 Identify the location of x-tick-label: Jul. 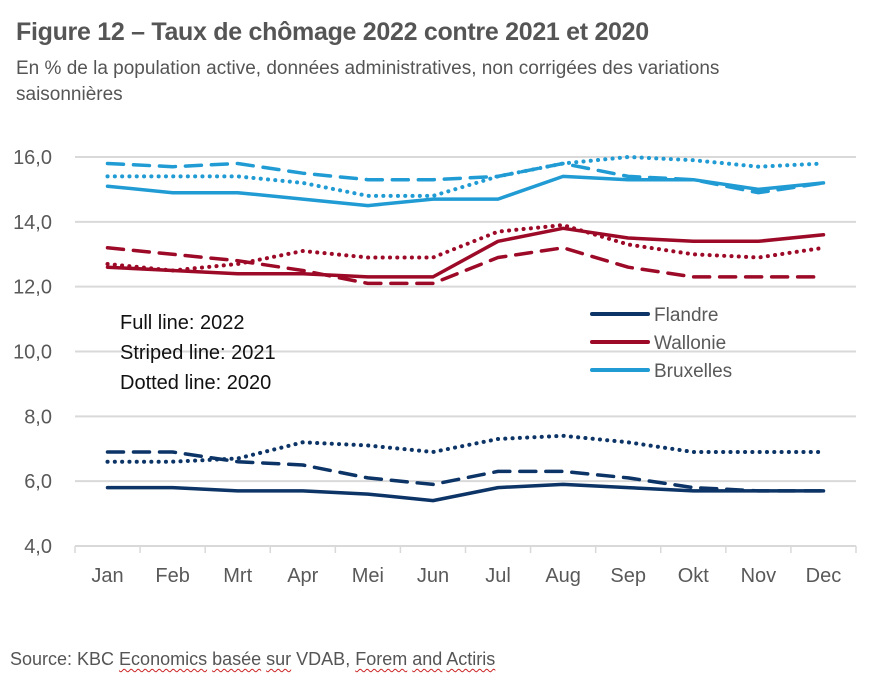
(498, 576).